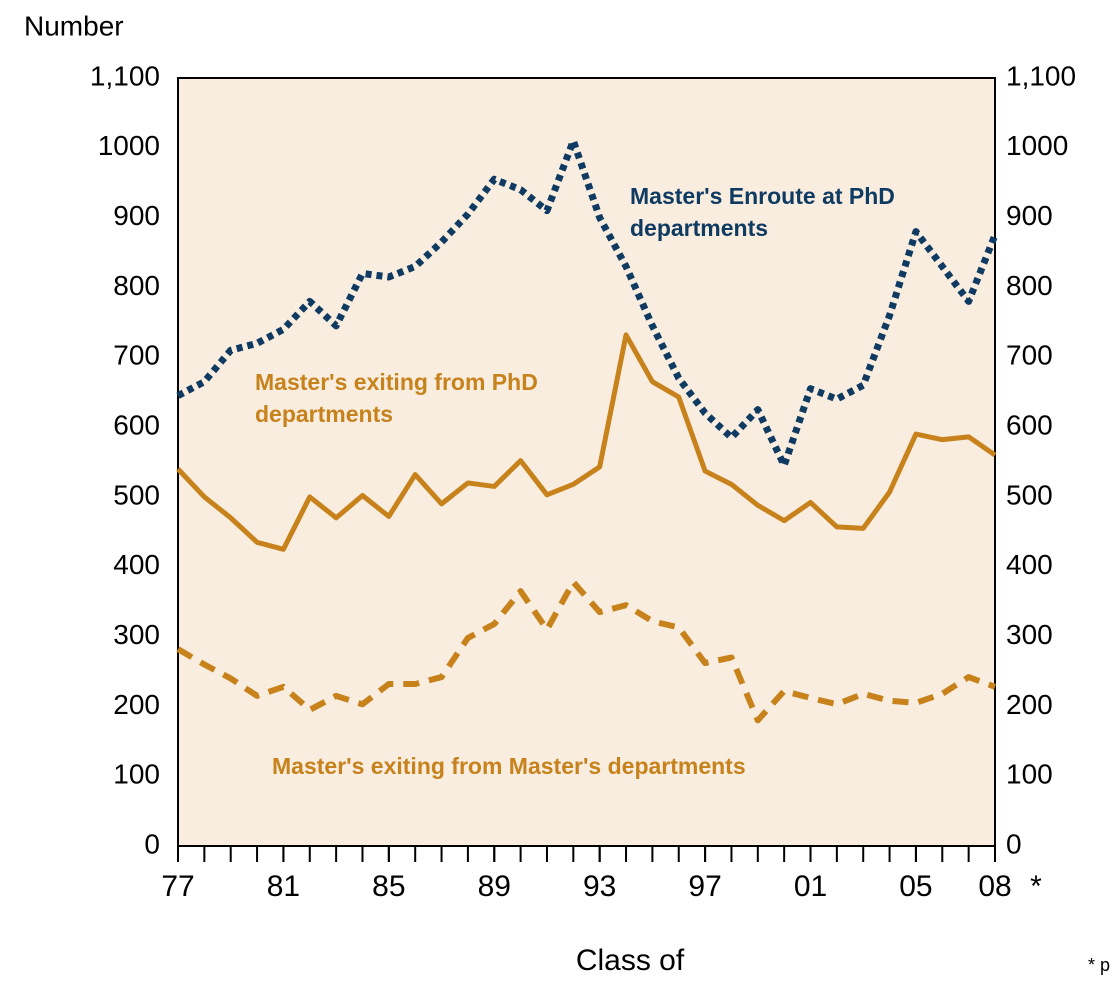 The width and height of the screenshot is (1116, 982). What do you see at coordinates (283, 886) in the screenshot?
I see `x-tick-label: 81` at bounding box center [283, 886].